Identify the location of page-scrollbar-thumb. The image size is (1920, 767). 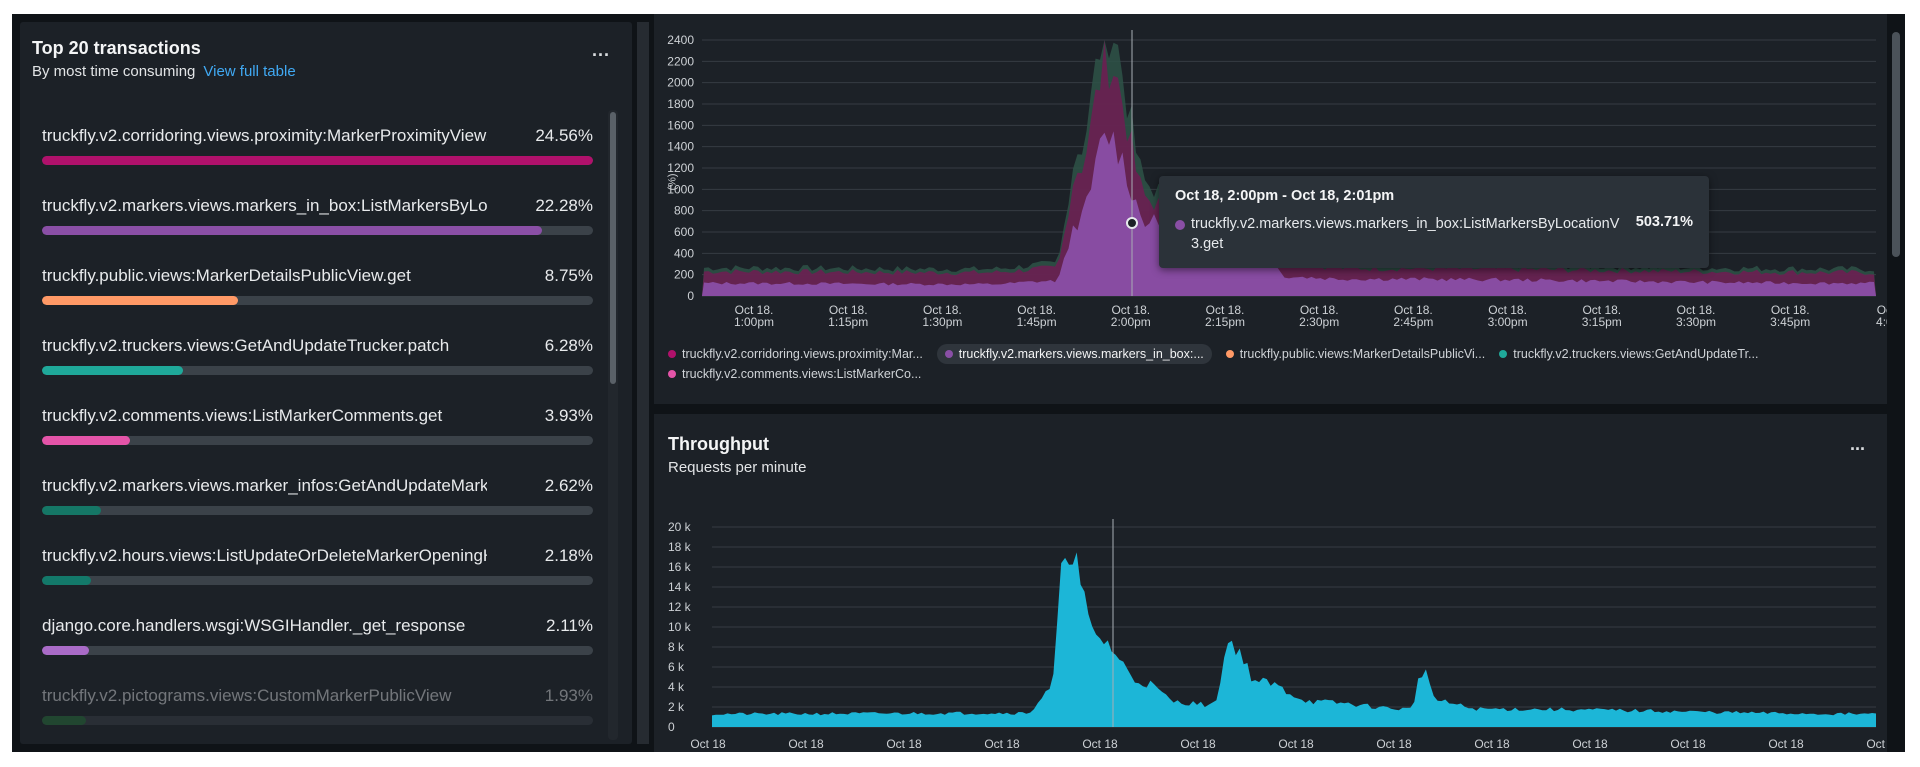
(1896, 144).